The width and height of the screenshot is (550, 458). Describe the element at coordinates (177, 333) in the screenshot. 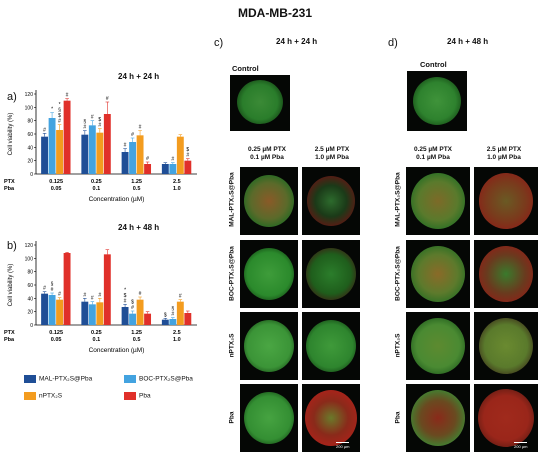

I see `chart-b-xtick-ptx-3: 2.5` at that location.